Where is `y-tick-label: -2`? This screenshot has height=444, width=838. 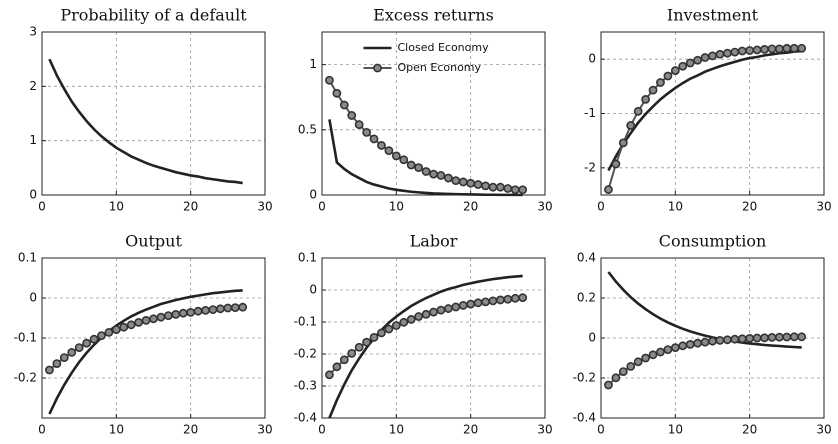
y-tick-label: -2 is located at coordinates (590, 167).